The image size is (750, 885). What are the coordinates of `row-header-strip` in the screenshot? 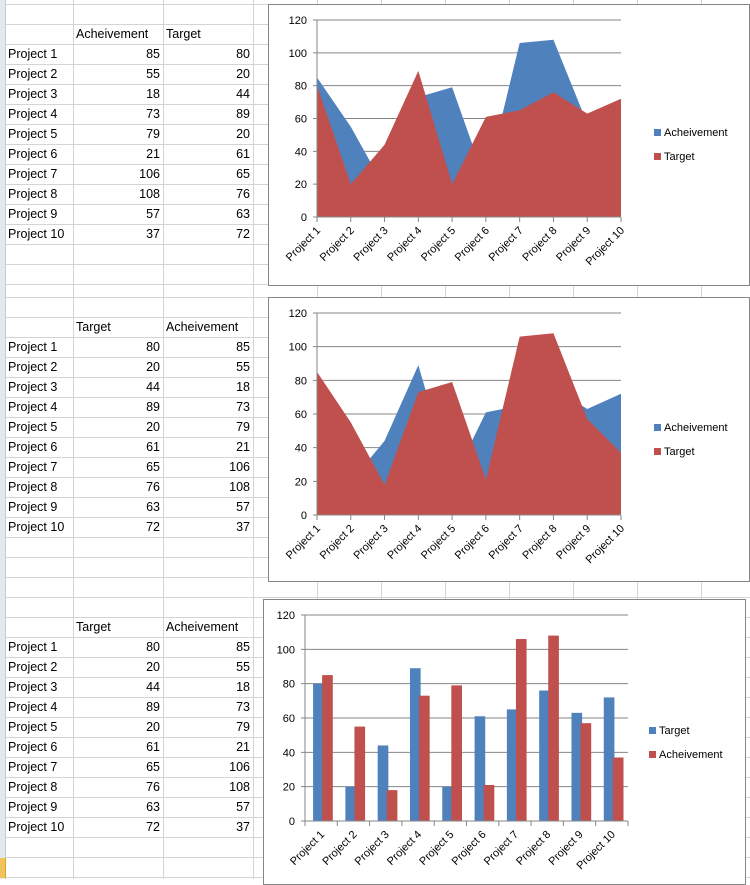 It's located at (3, 439).